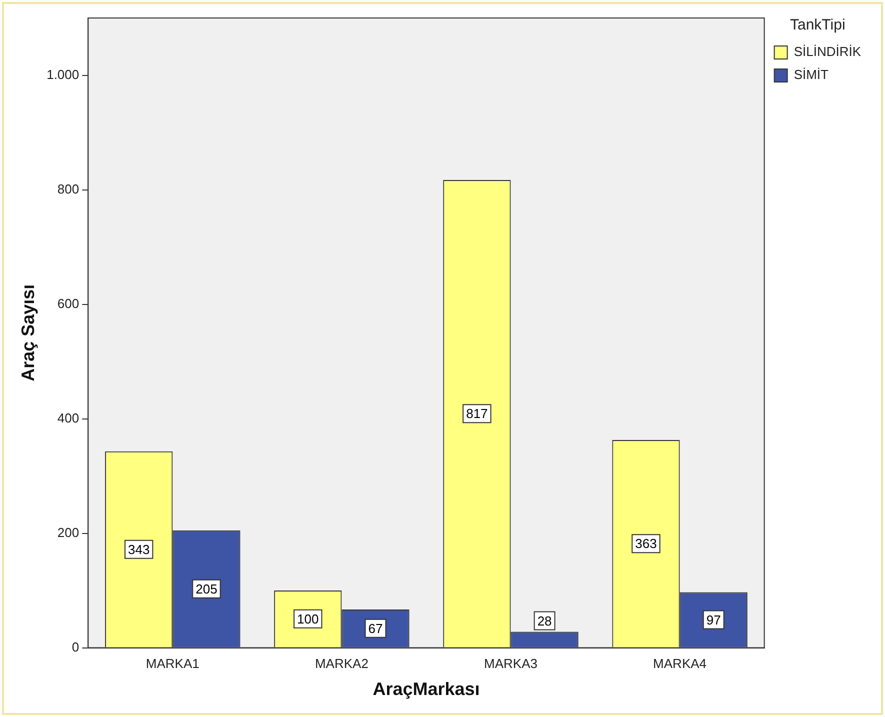 The height and width of the screenshot is (717, 885). I want to click on y-tick-label: 600, so click(68, 303).